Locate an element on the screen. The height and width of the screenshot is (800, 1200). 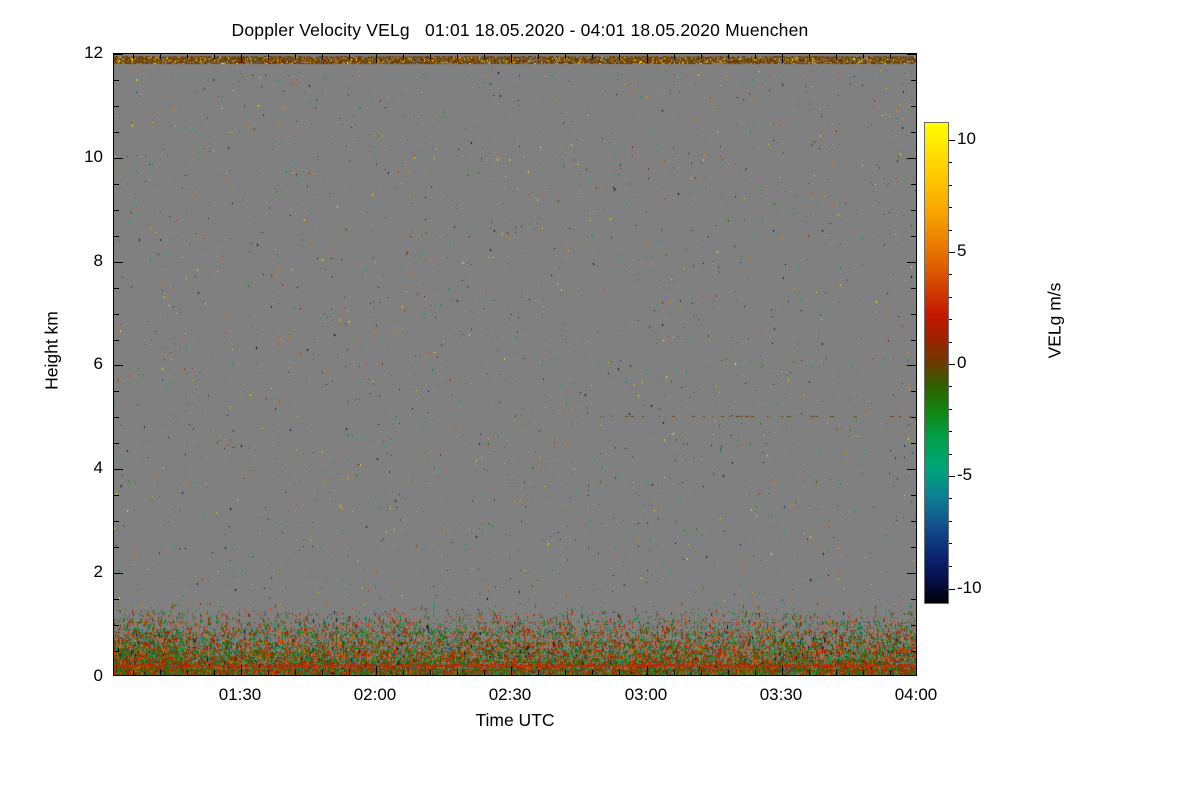
y-tick-label: 8 is located at coordinates (98, 260).